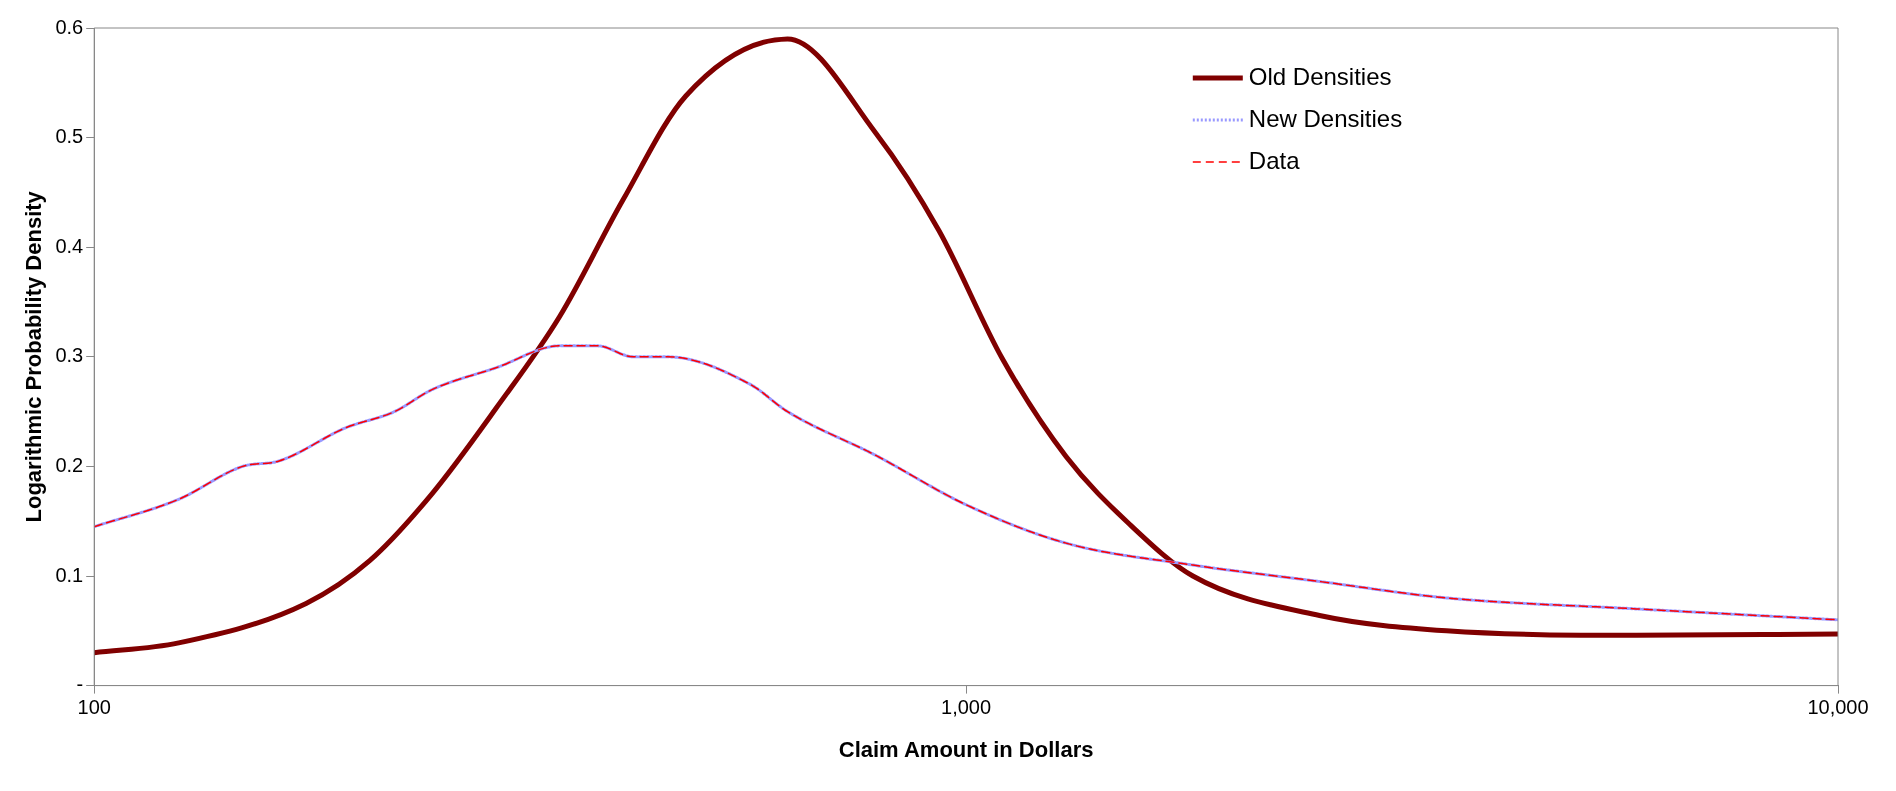 The image size is (1896, 791). Describe the element at coordinates (1325, 118) in the screenshot. I see `legend-label: New Densities` at that location.